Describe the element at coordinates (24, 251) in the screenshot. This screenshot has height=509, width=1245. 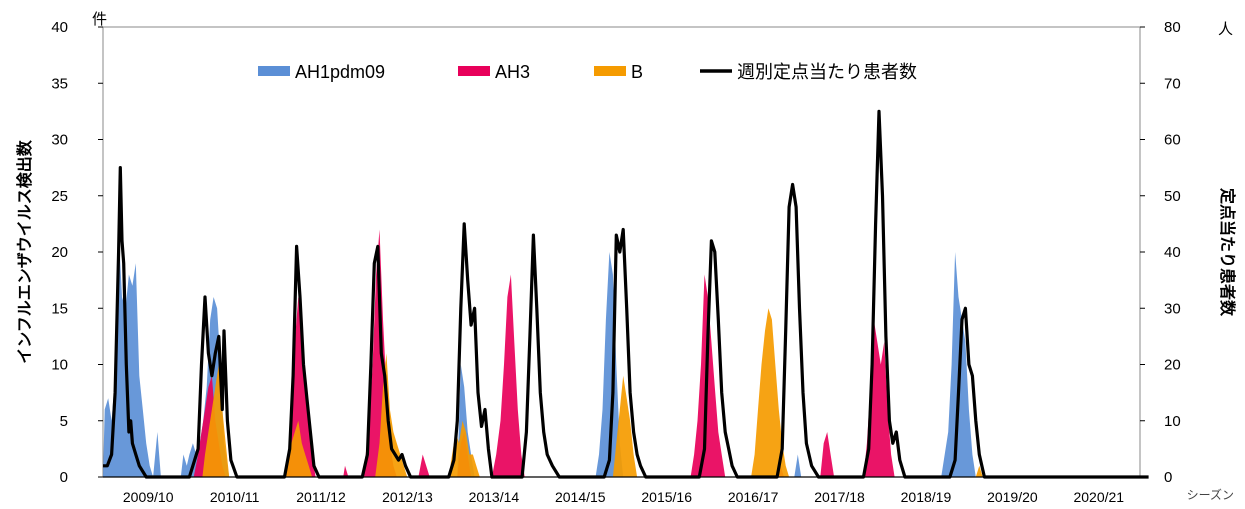
I see `left-axis-title: インフルエンザウイルス検出数` at that location.